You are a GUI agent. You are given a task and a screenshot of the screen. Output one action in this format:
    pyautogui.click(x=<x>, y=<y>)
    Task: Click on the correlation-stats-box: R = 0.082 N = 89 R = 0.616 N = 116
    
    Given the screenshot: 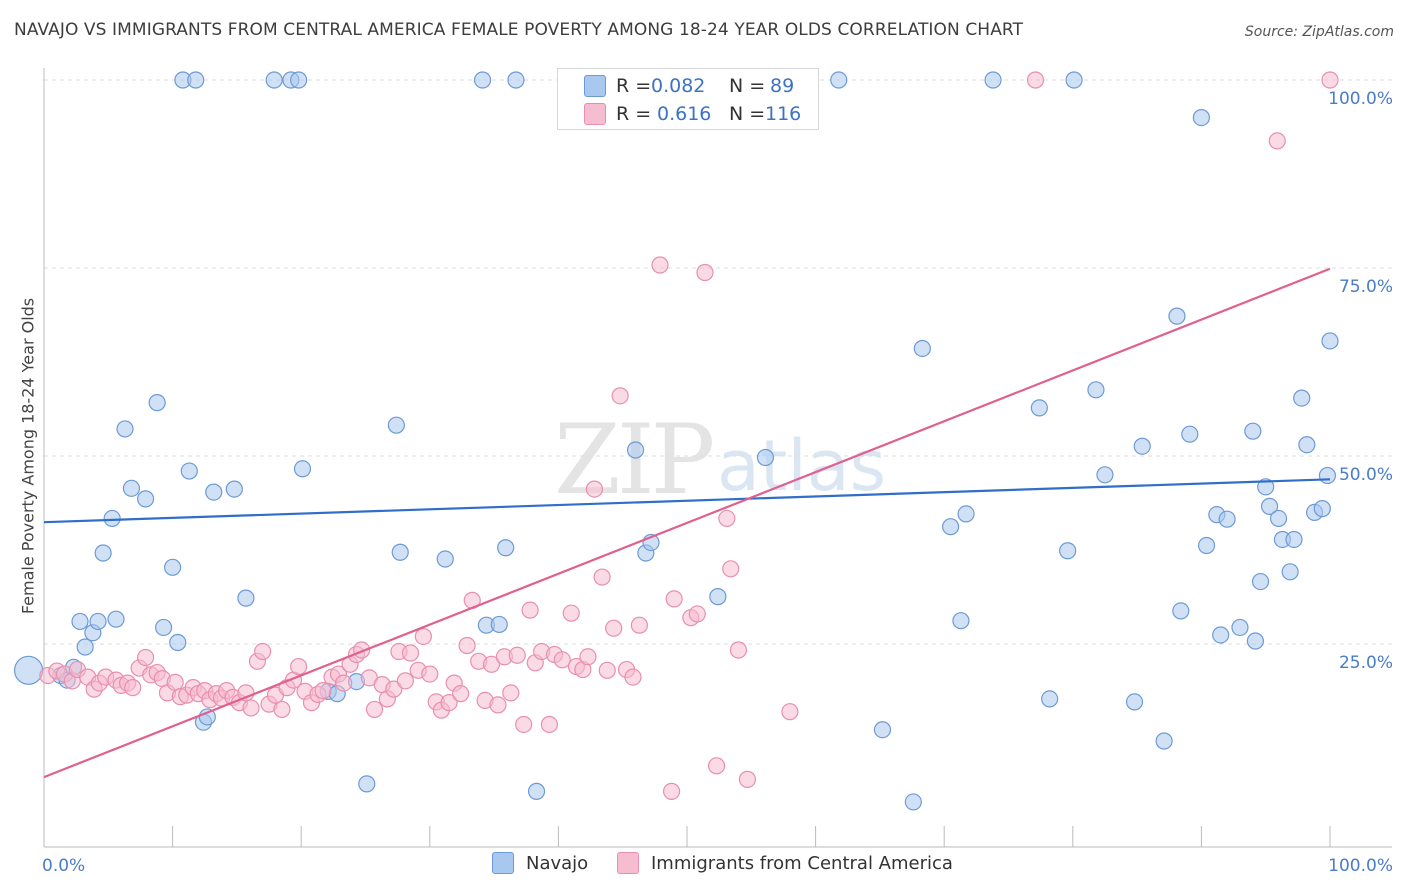 What is the action you would take?
    pyautogui.click(x=688, y=99)
    